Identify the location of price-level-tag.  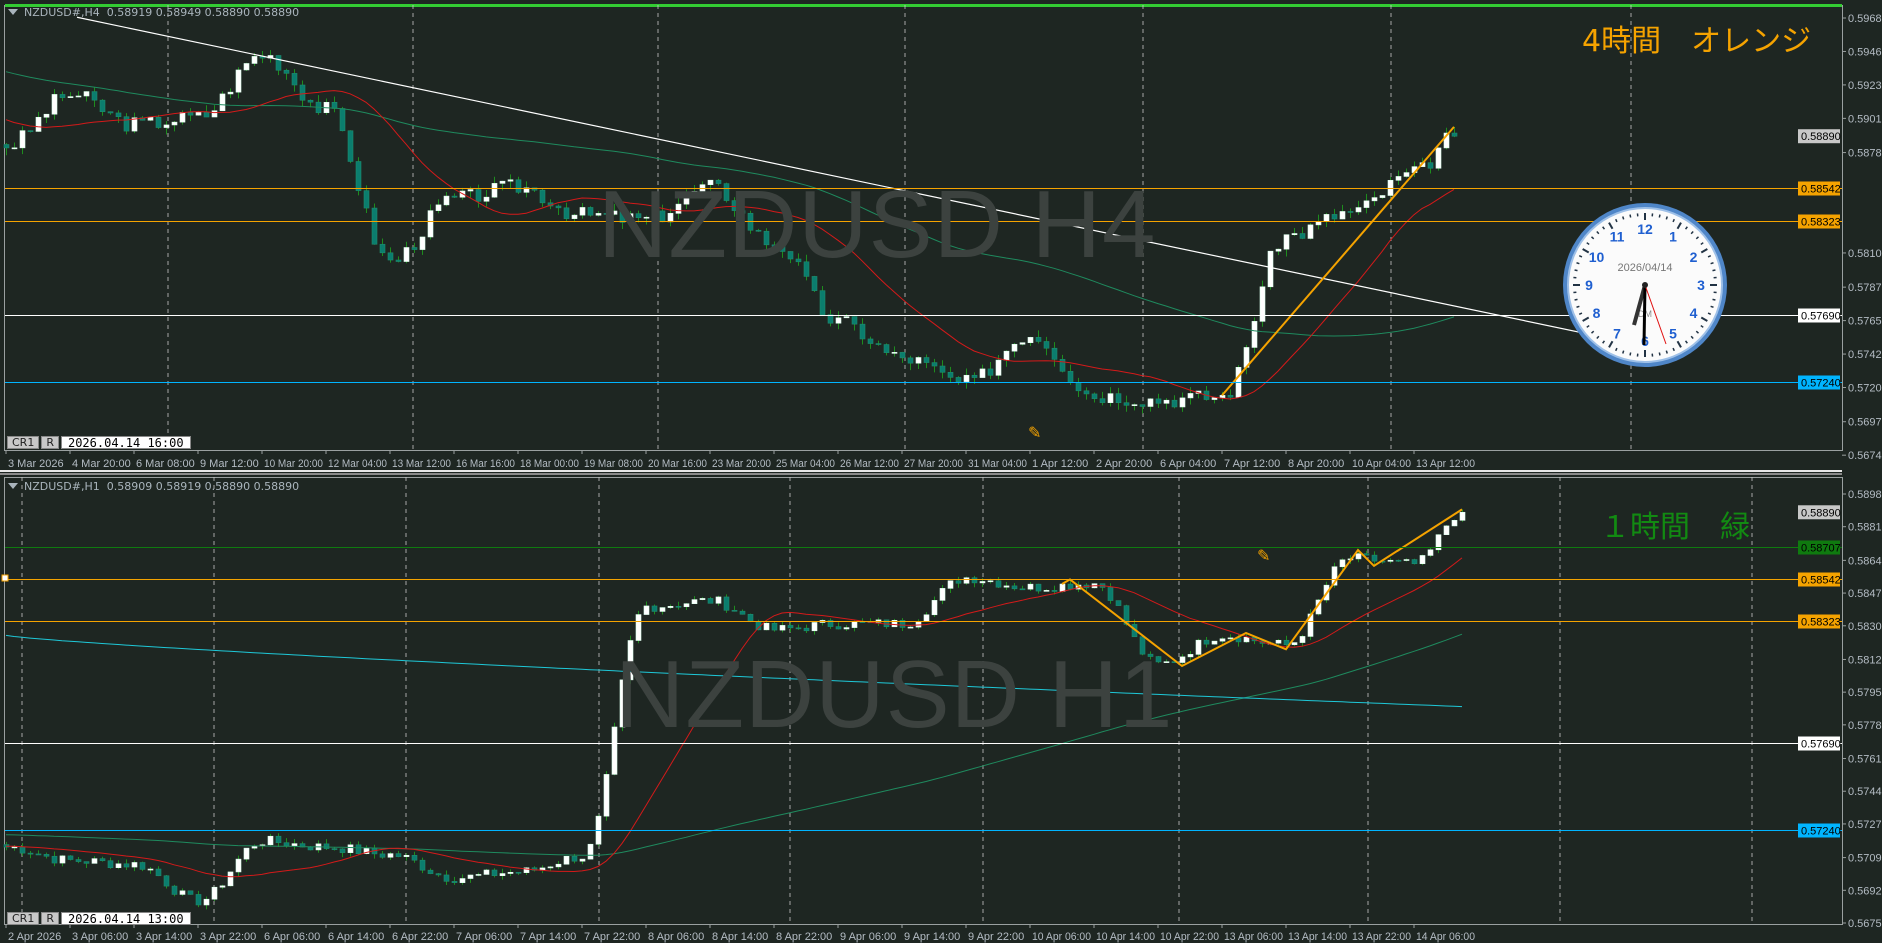
(1819, 743).